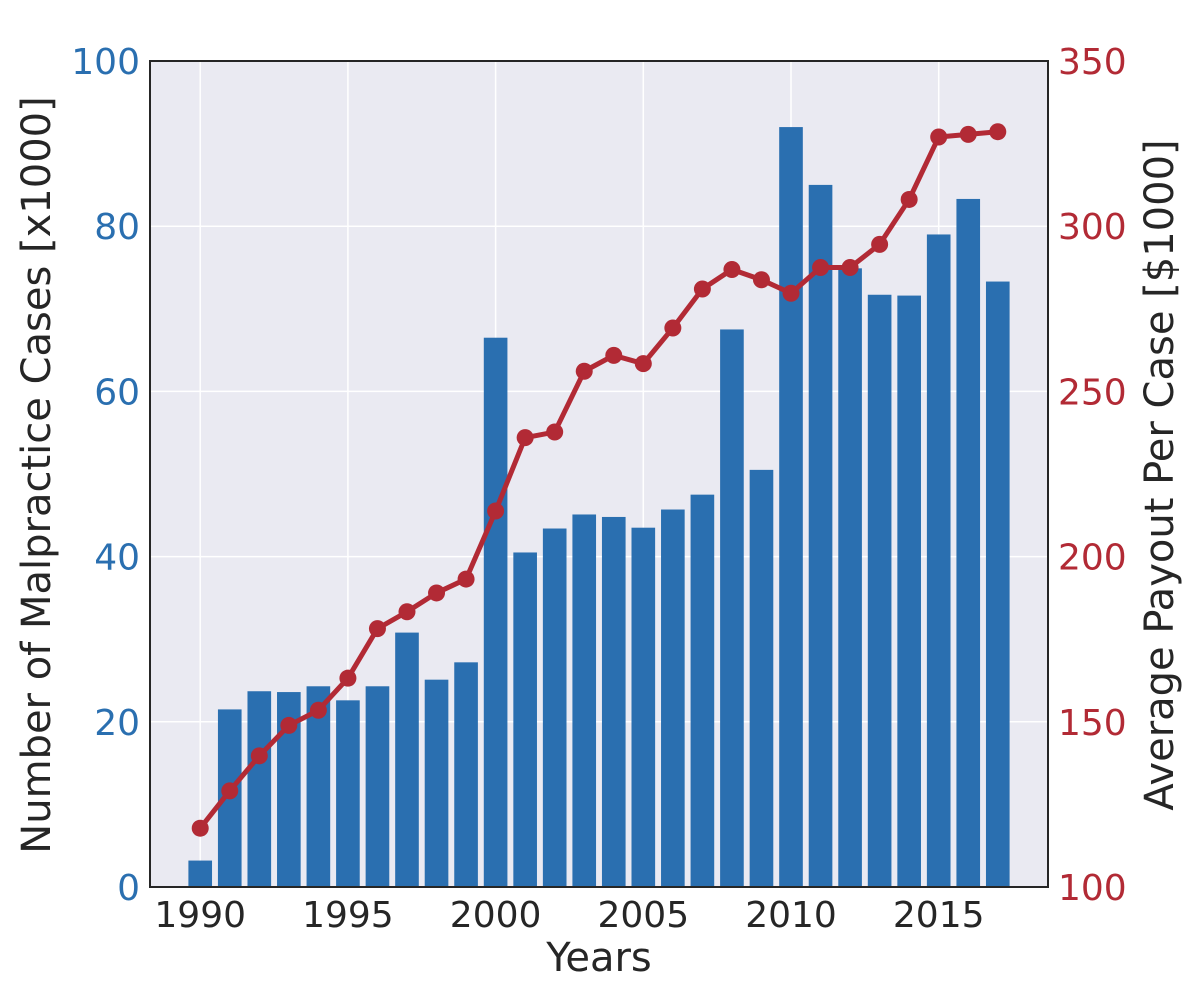 The image size is (1200, 1000). What do you see at coordinates (348, 915) in the screenshot?
I see `x-tick-label: 1995` at bounding box center [348, 915].